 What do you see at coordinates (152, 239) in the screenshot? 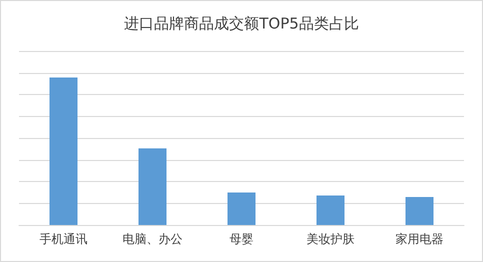
I see `x-tick-label: 电脑、办公` at bounding box center [152, 239].